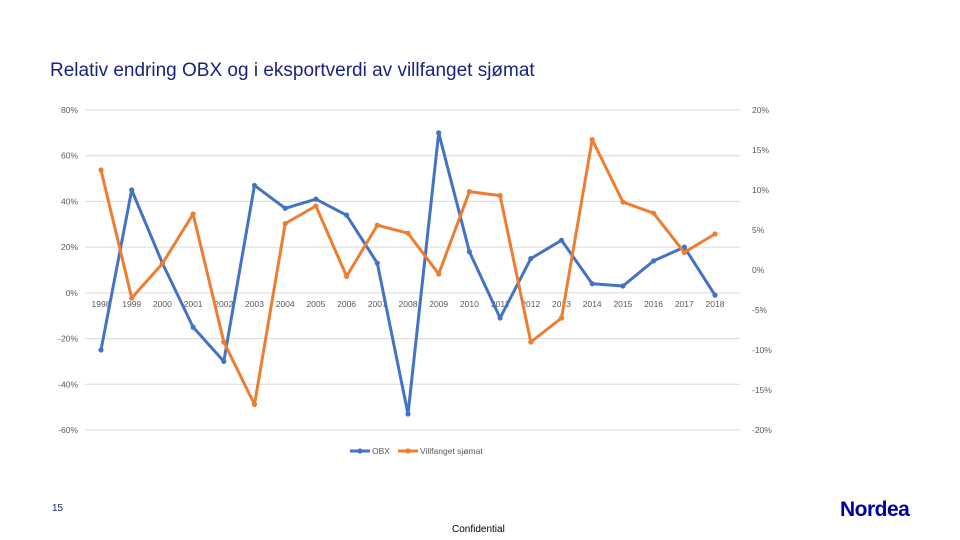 The height and width of the screenshot is (540, 960). What do you see at coordinates (416, 451) in the screenshot?
I see `legend: OBX Villfanget sjømat` at bounding box center [416, 451].